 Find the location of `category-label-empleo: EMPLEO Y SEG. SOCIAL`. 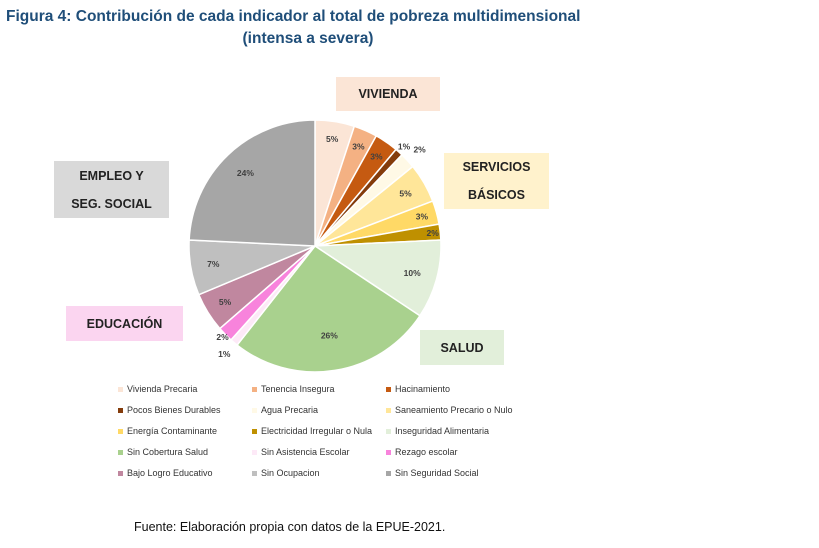

category-label-empleo: EMPLEO Y SEG. SOCIAL is located at coordinates (111, 189).